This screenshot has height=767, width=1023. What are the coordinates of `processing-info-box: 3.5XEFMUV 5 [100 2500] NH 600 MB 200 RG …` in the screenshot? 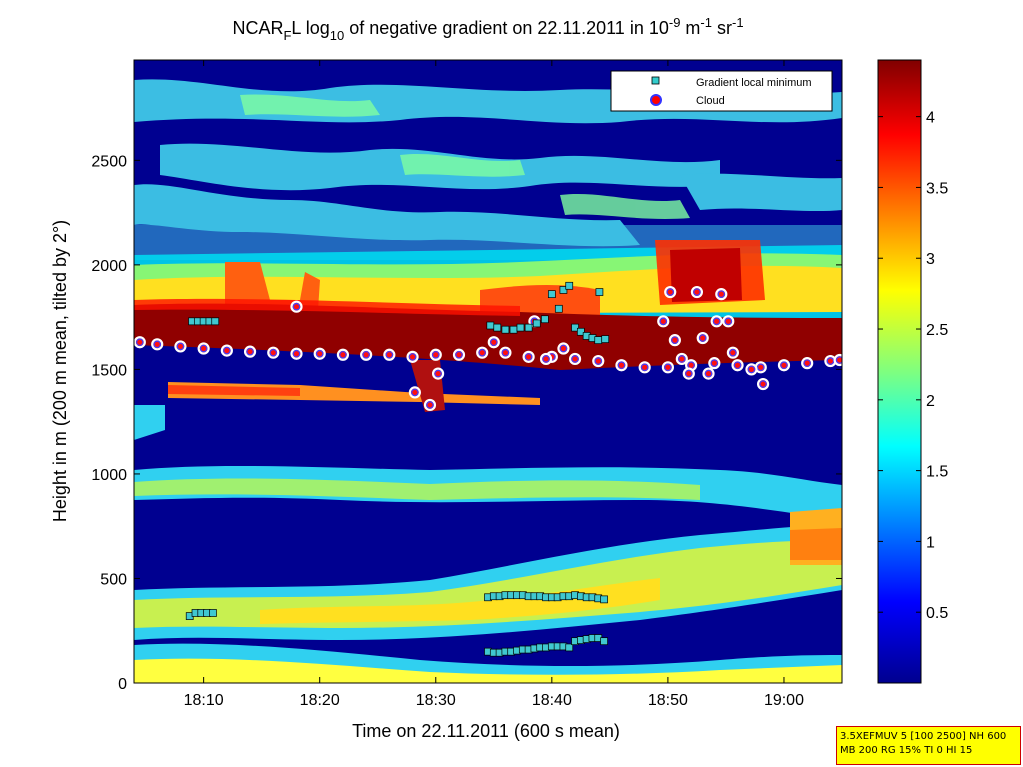 It's located at (928, 745).